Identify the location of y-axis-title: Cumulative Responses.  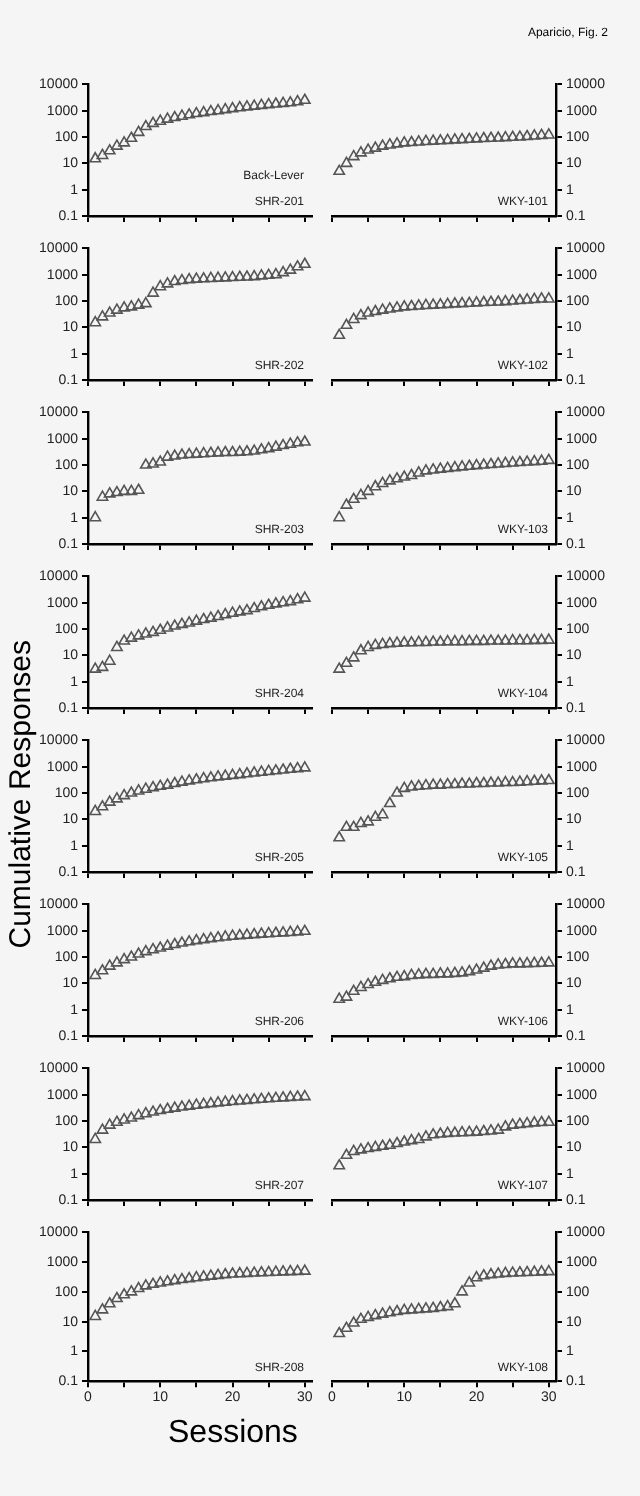
(21, 794).